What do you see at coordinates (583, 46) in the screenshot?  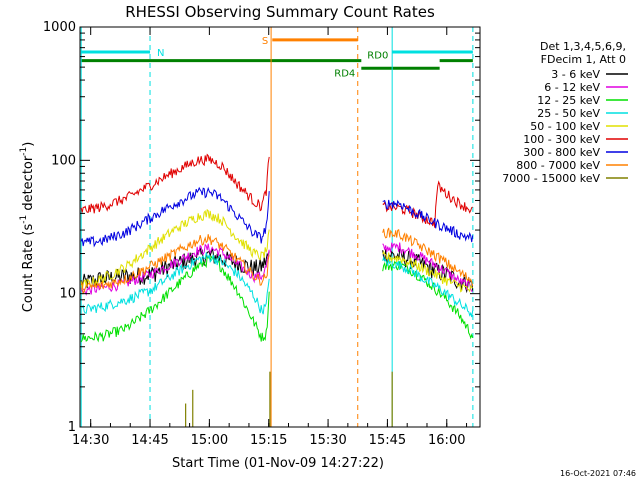 I see `legend-header-line1: Det 1,3,4,5,6,9,` at bounding box center [583, 46].